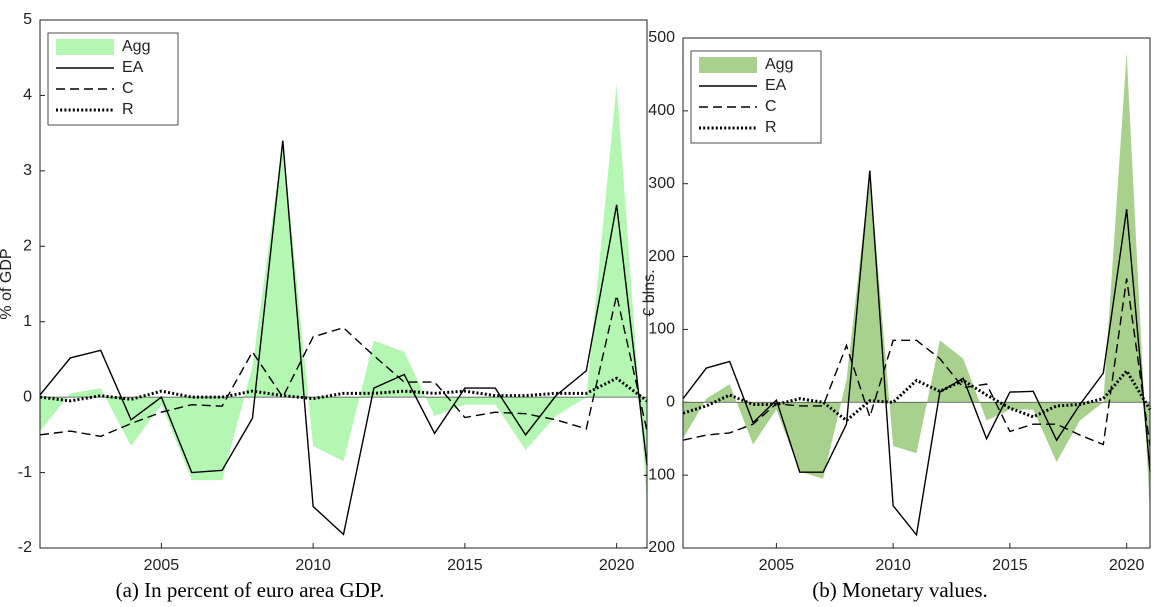 The width and height of the screenshot is (1158, 607). Describe the element at coordinates (27, 321) in the screenshot. I see `y-tick-label: 1` at that location.